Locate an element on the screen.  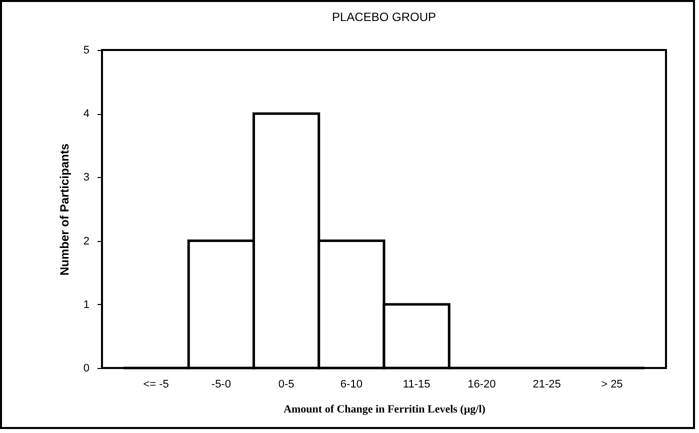
x-tick-label: <= -5 is located at coordinates (156, 384).